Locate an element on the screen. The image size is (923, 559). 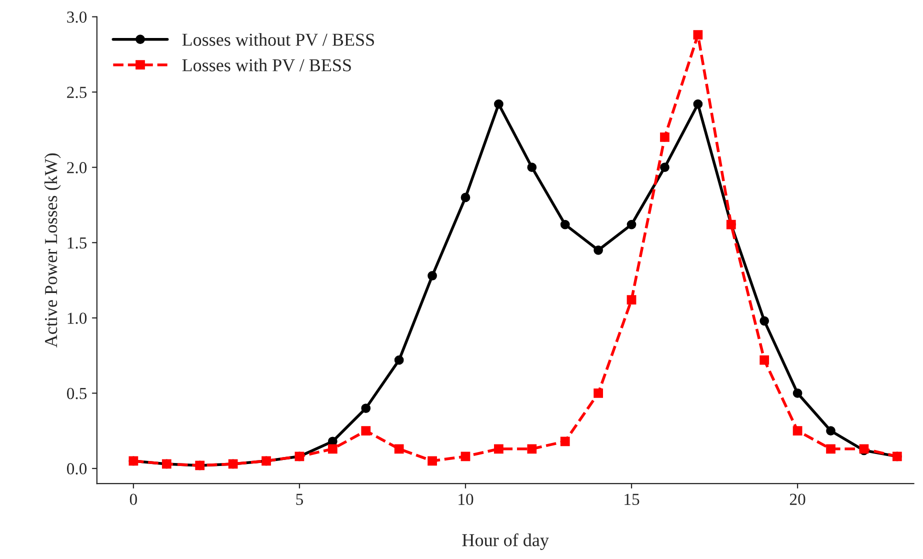
legend-label: Losses without PV / BESS is located at coordinates (278, 39).